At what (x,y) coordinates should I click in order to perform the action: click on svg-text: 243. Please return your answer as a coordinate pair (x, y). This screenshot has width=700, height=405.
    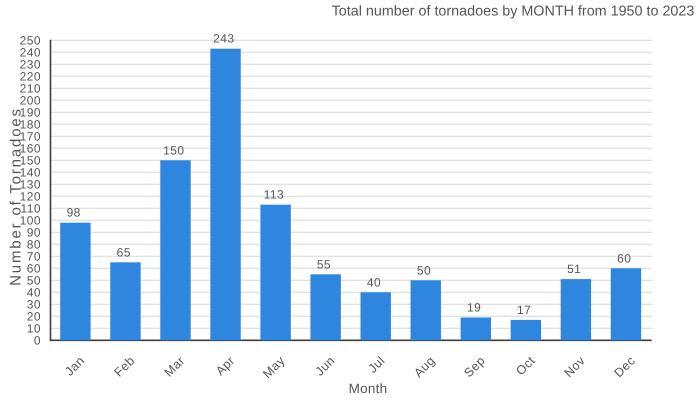
    Looking at the image, I should click on (223, 39).